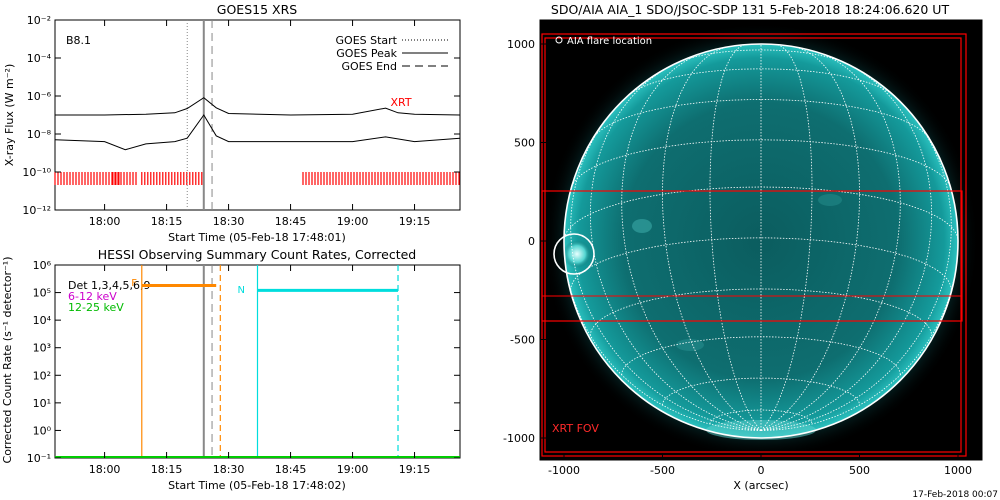  Describe the element at coordinates (78, 40) in the screenshot. I see `goes-class-label: B8.1` at that location.